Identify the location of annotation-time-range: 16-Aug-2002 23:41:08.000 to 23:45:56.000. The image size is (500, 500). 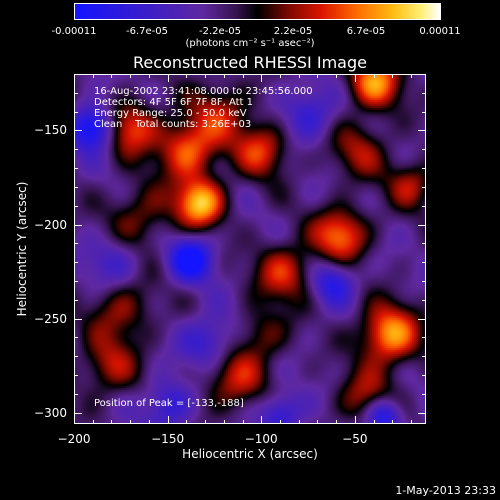
(203, 91).